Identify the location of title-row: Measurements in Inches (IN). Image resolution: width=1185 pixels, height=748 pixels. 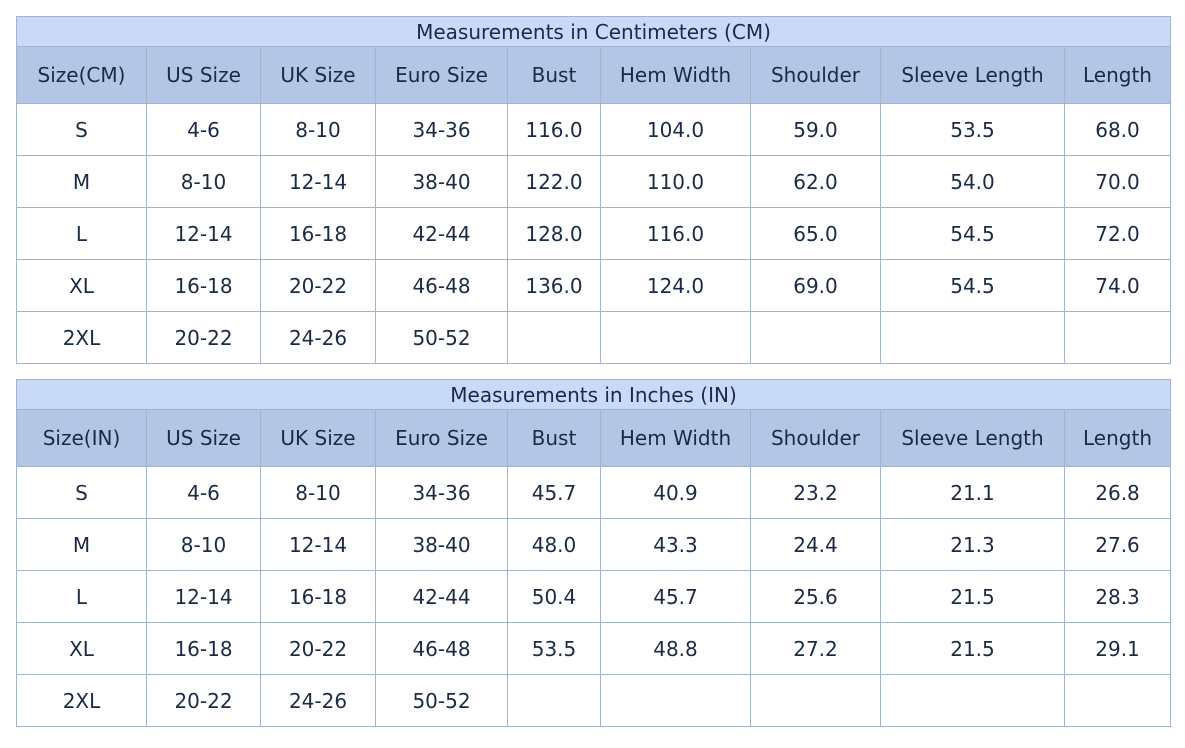
(593, 394).